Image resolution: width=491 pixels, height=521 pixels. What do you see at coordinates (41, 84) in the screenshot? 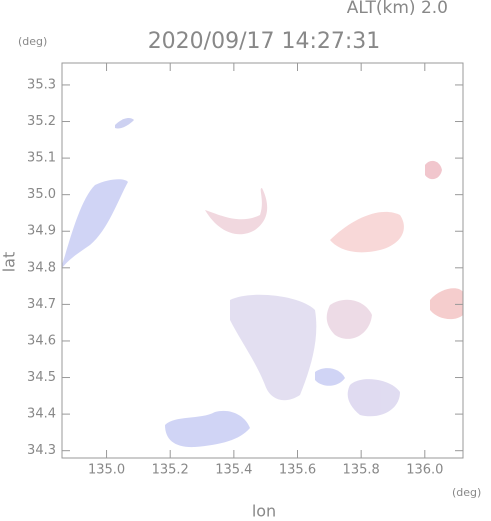
I see `y-tick-label: 35.3` at bounding box center [41, 84].